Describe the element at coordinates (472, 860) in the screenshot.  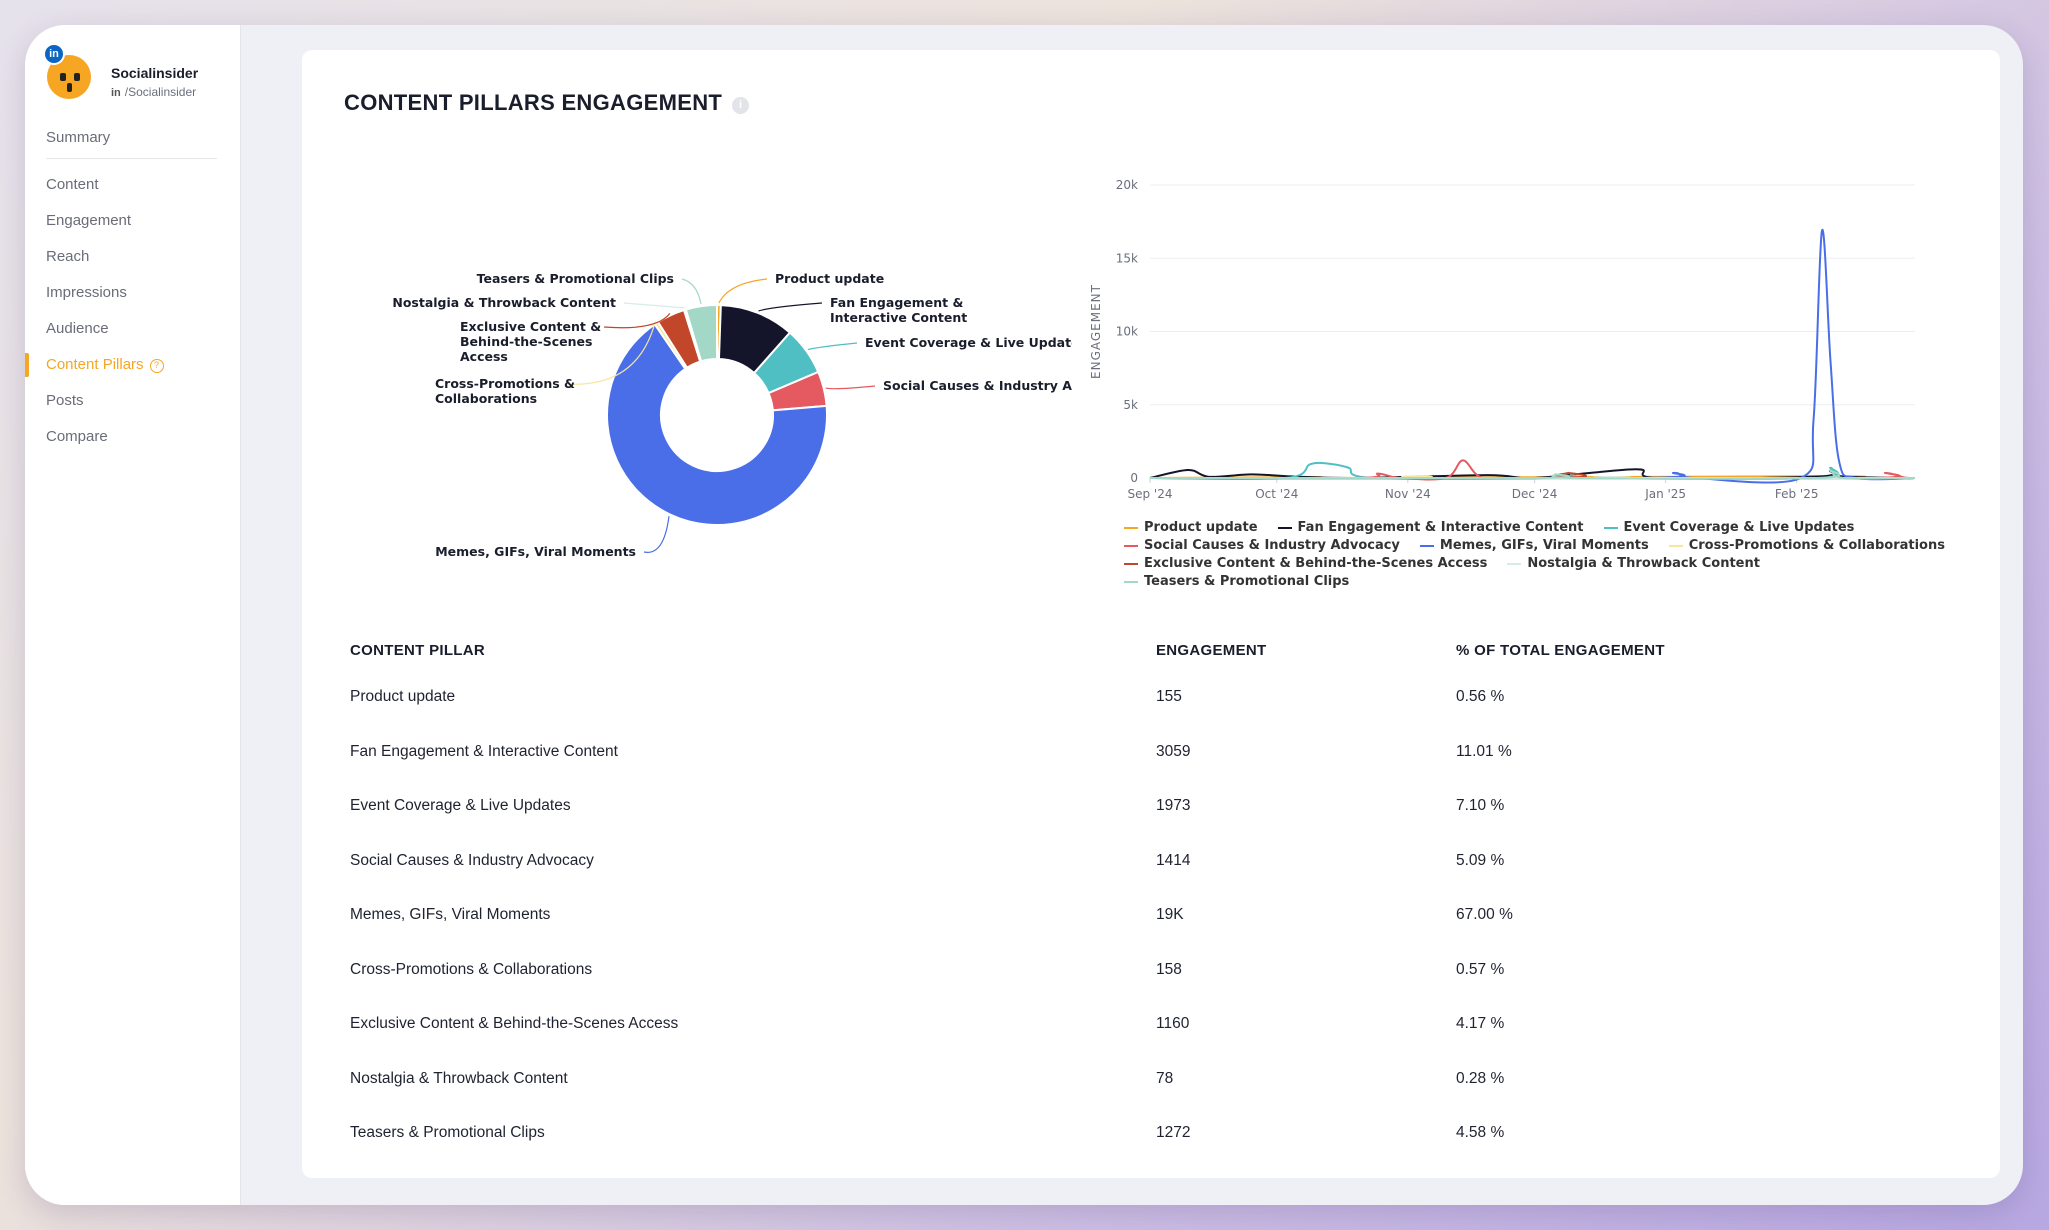
I see `cell-pillar: Social Causes & Industry Advocacy` at that location.